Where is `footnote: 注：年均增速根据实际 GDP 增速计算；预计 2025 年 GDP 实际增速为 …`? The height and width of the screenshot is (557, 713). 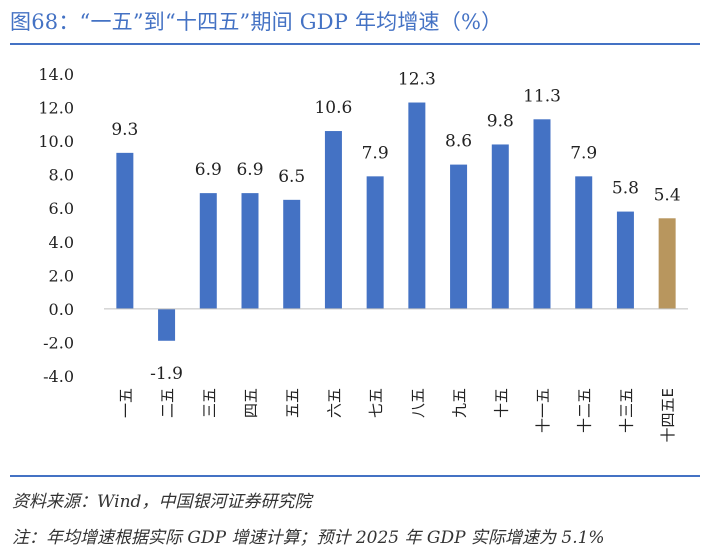
footnote: 注：年均增速根据实际 GDP 增速计算；预计 2025 年 GDP 实际增速为 … is located at coordinates (308, 538).